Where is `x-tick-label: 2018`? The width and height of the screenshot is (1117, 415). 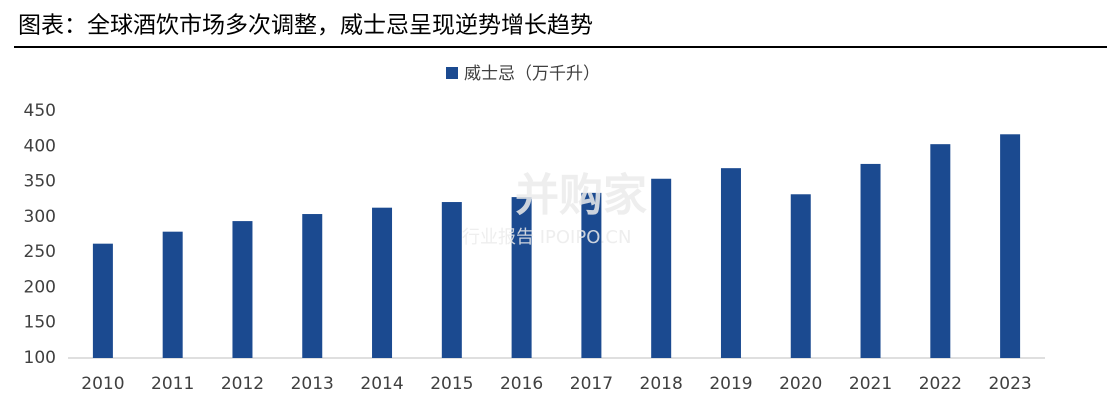
x-tick-label: 2018 is located at coordinates (661, 384).